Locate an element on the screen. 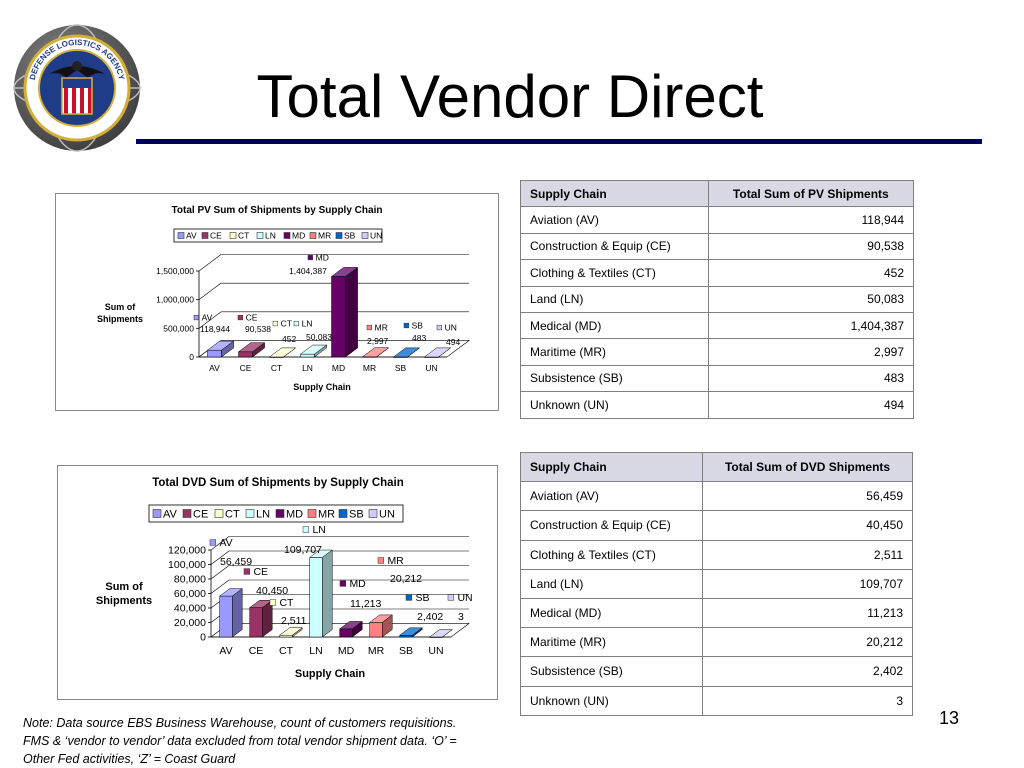 The width and height of the screenshot is (1024, 768). data-label-value-sb: 483 is located at coordinates (419, 338).